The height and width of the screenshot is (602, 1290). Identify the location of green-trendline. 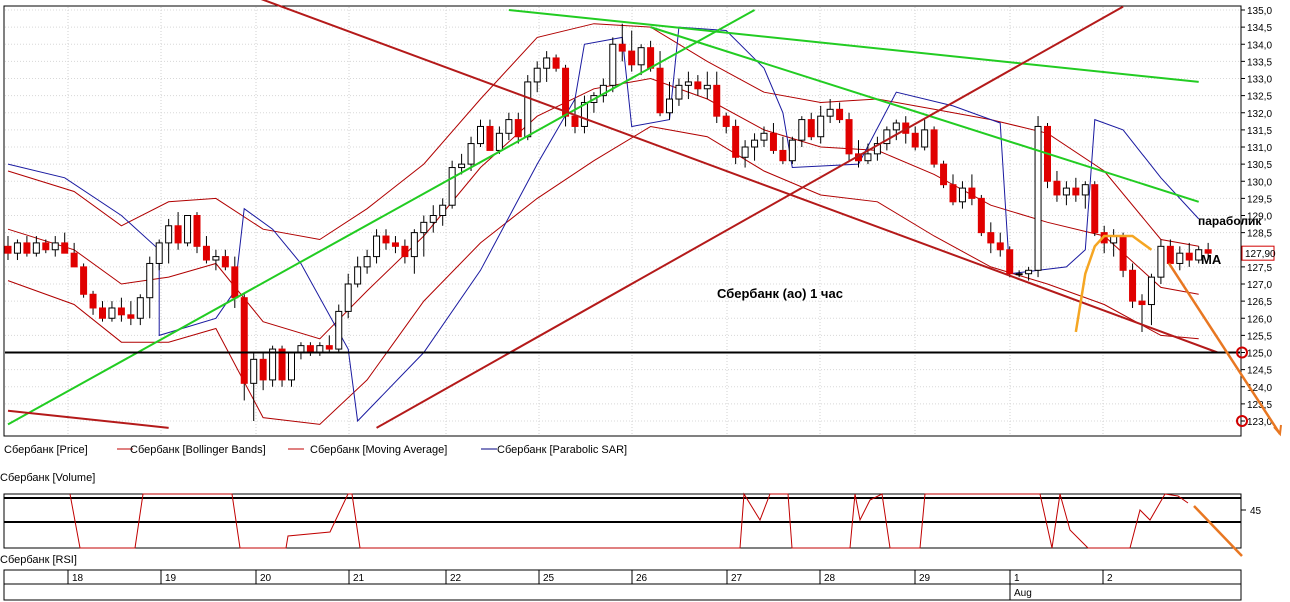
(925, 114).